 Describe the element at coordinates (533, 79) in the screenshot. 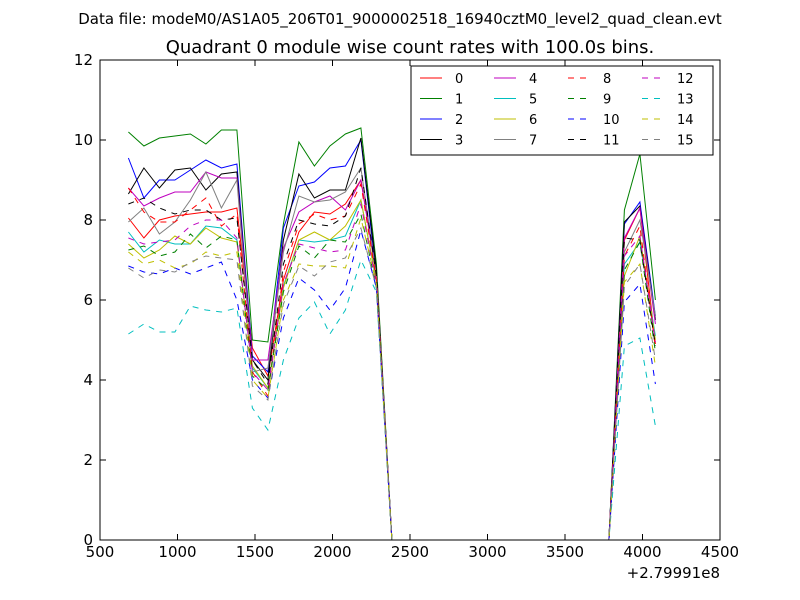

I see `legend-label: 4` at that location.